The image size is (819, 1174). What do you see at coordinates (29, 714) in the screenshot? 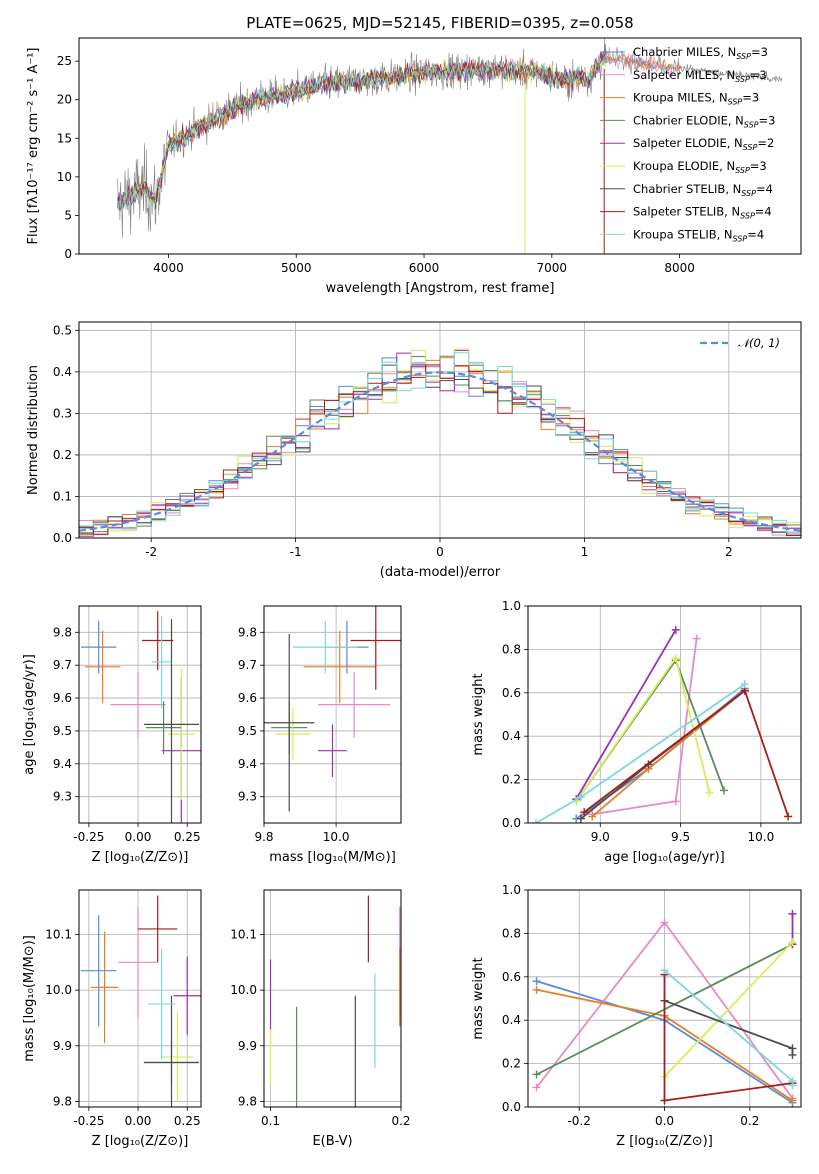
I see `y-axis-label: age [log₁₀(age/yr)]` at bounding box center [29, 714].